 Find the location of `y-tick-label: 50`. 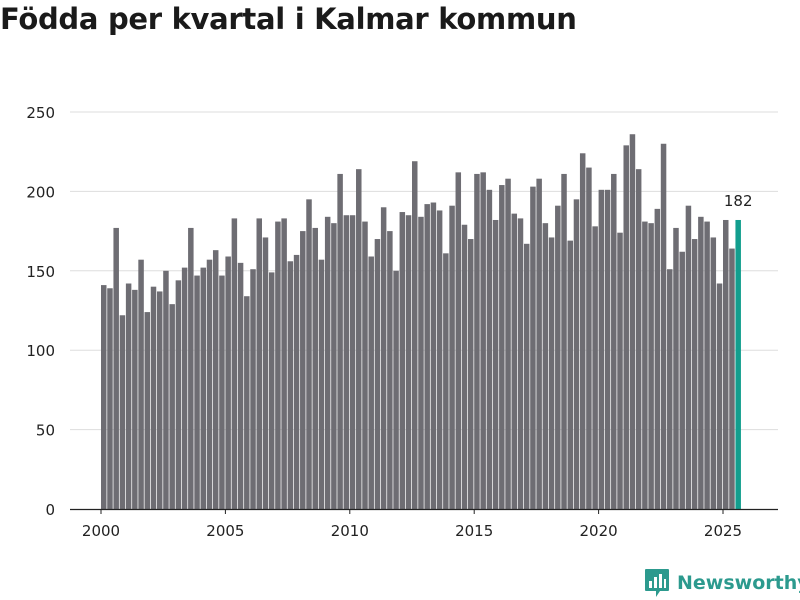

y-tick-label: 50 is located at coordinates (45, 431).